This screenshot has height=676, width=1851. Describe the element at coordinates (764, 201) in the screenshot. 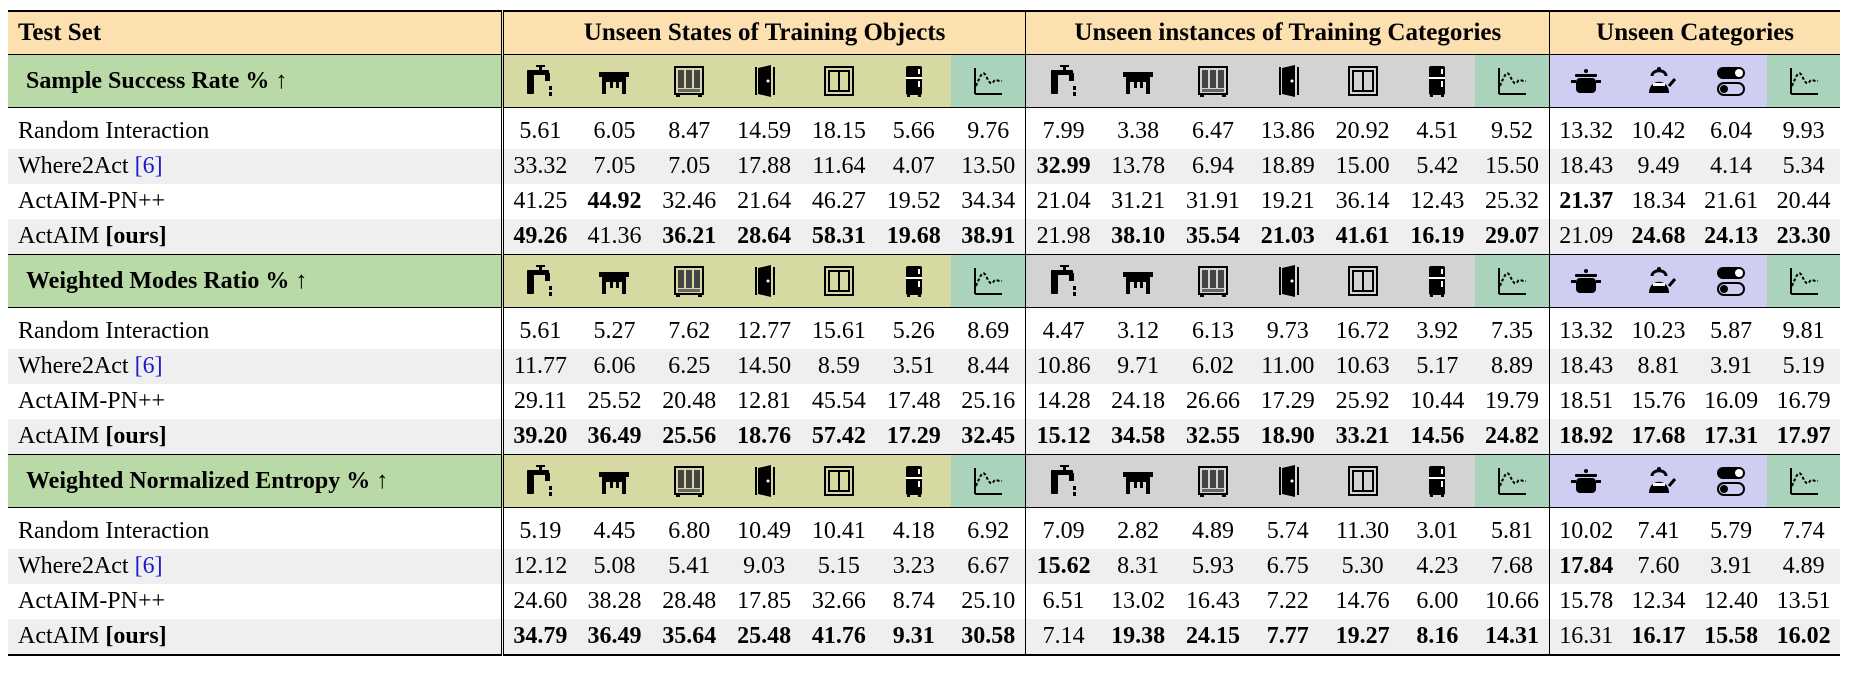

I see `value-cell: 21.64` at that location.